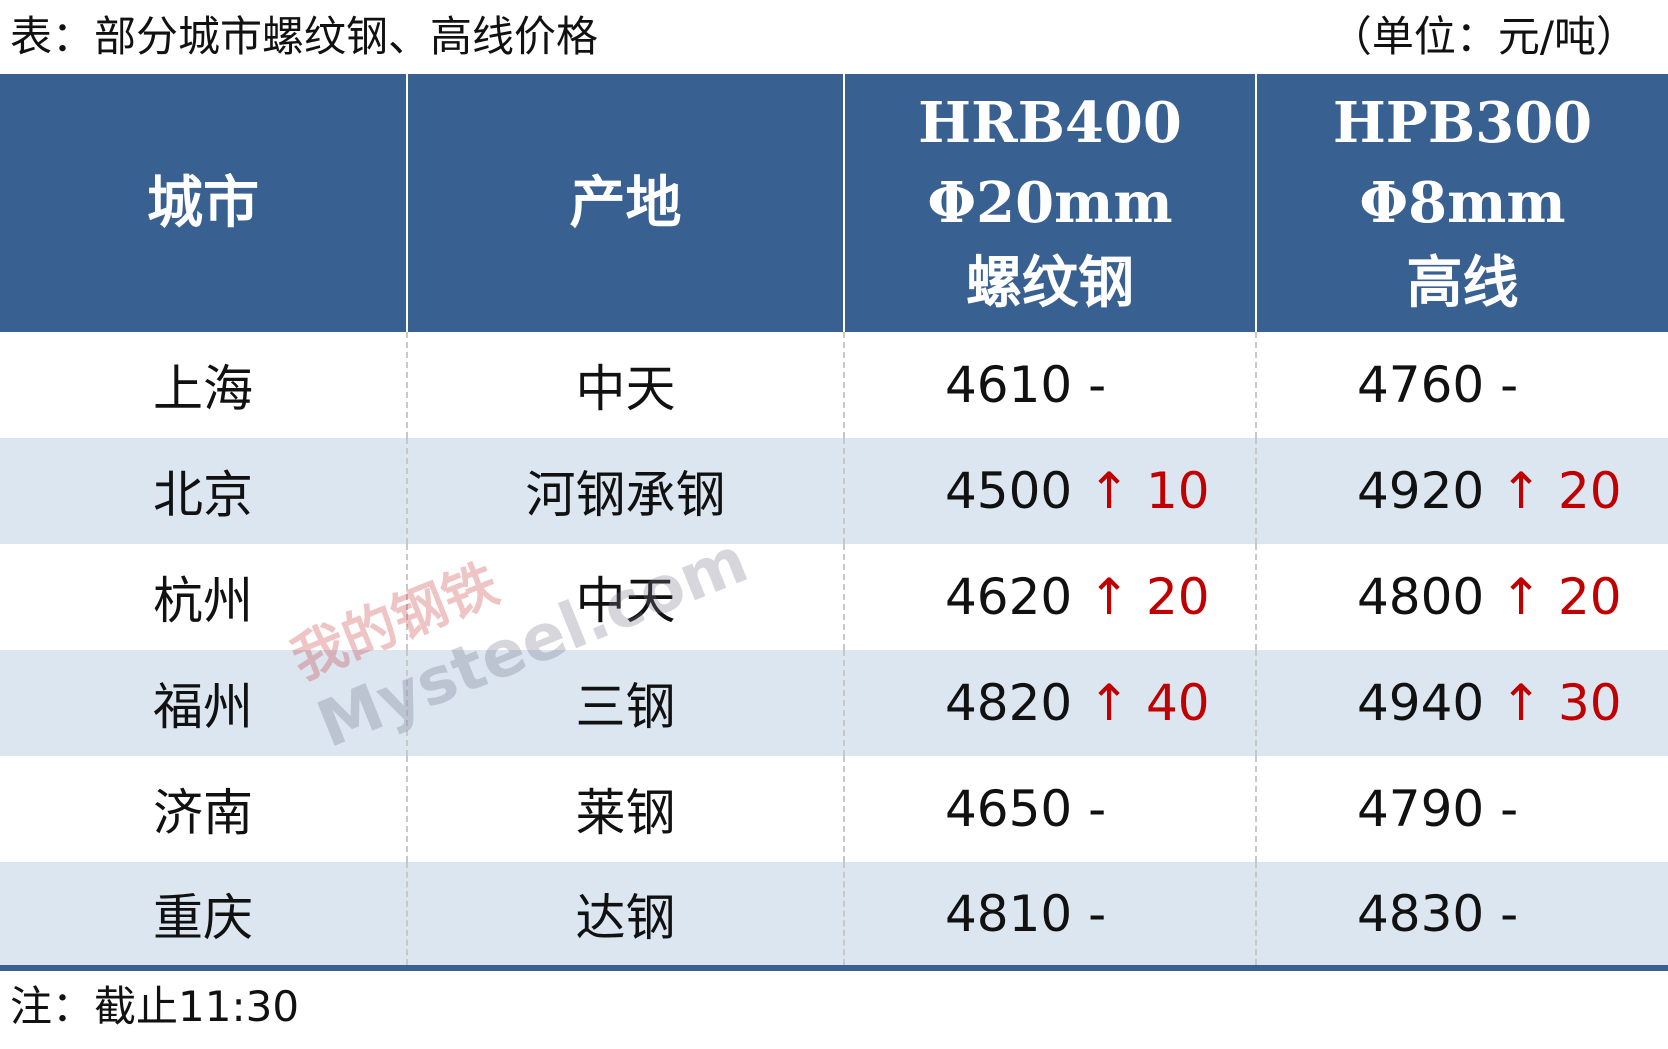 The height and width of the screenshot is (1049, 1668). I want to click on wire-price-cell: 4760 -, so click(1461, 385).